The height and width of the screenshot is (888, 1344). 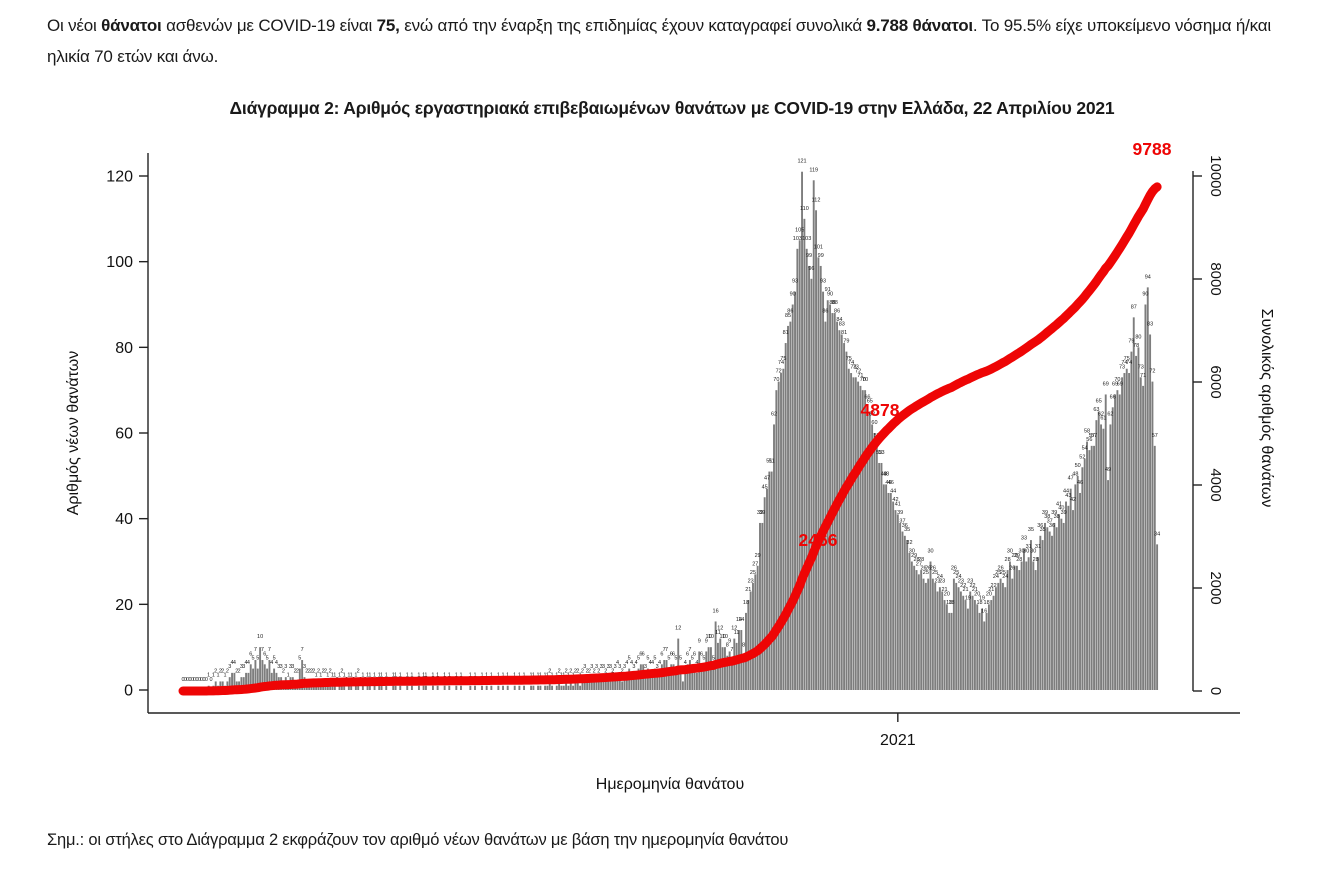 I want to click on bar-value-label: 29, so click(x=914, y=556).